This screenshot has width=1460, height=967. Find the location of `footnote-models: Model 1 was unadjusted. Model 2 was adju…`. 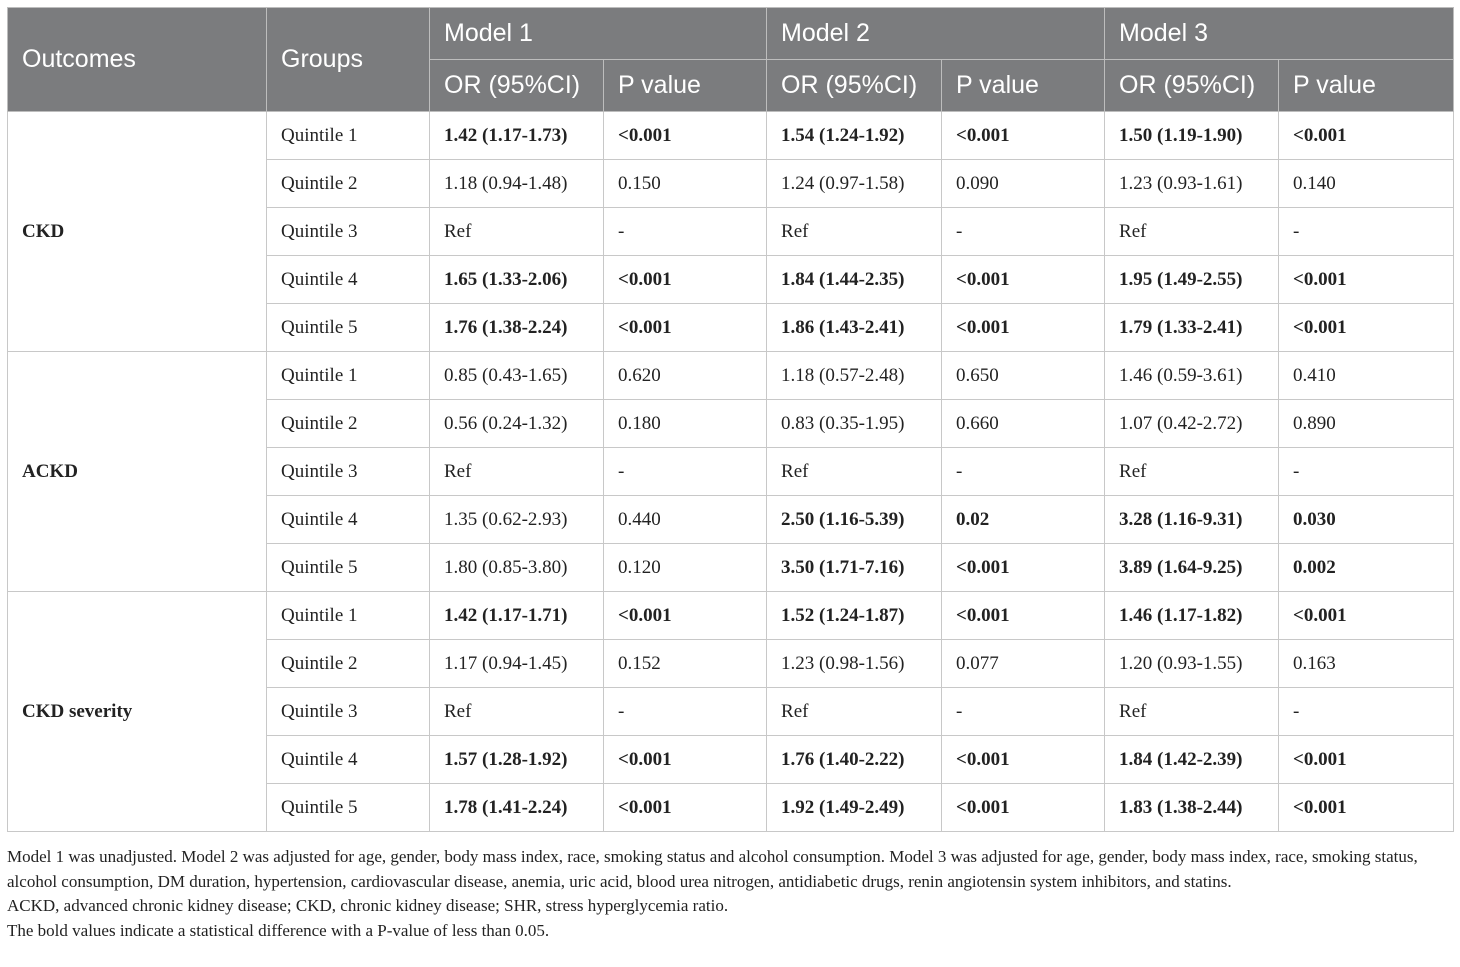

footnote-models: Model 1 was unadjusted. Model 2 was adju… is located at coordinates (712, 869).